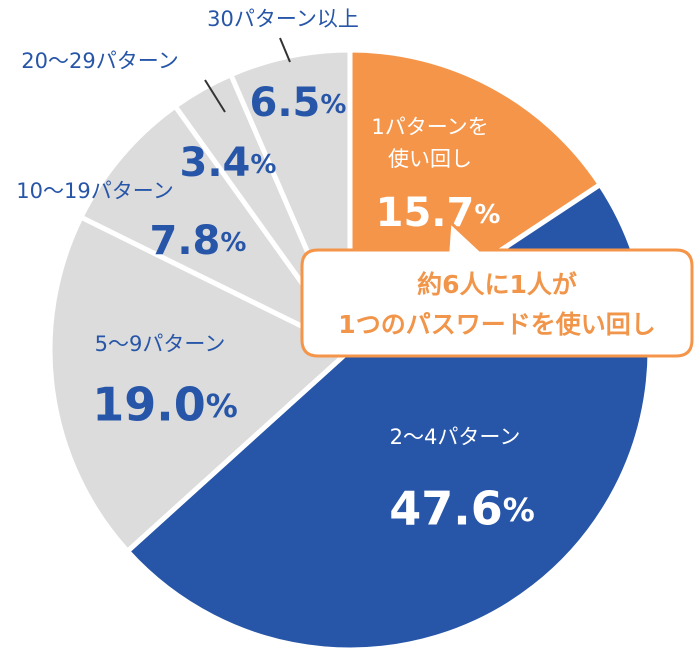 The width and height of the screenshot is (700, 654). I want to click on callout-text: 1つのパスワードを使い回し, so click(496, 324).